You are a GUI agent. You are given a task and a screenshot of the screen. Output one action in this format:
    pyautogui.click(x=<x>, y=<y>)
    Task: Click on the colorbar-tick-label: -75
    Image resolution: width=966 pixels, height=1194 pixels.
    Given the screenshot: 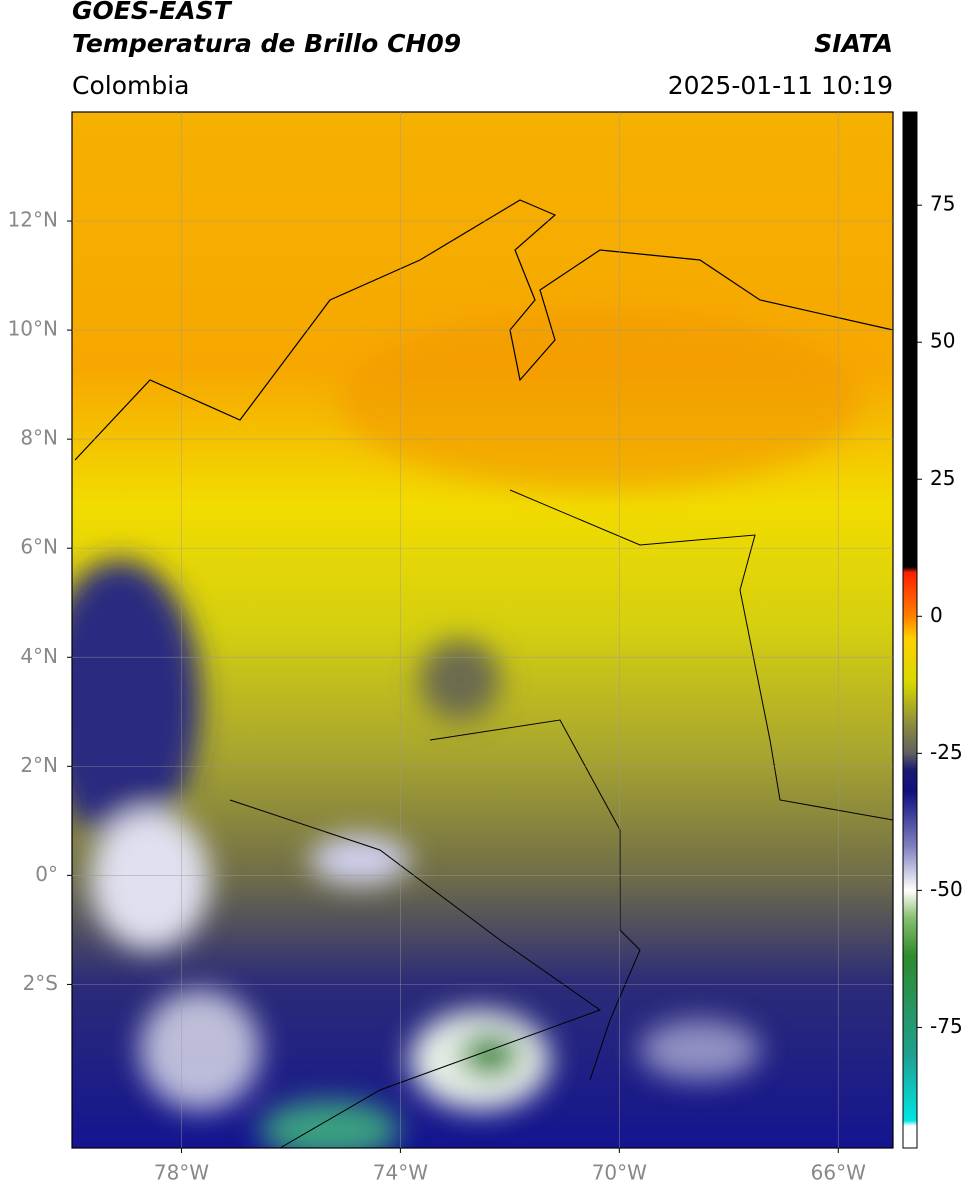 What is the action you would take?
    pyautogui.click(x=946, y=1026)
    